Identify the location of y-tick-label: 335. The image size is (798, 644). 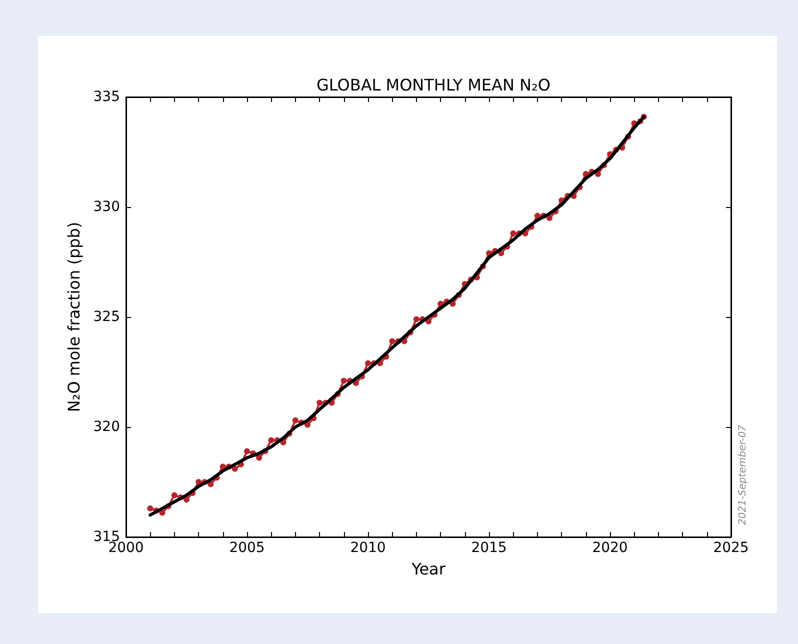
(106, 97).